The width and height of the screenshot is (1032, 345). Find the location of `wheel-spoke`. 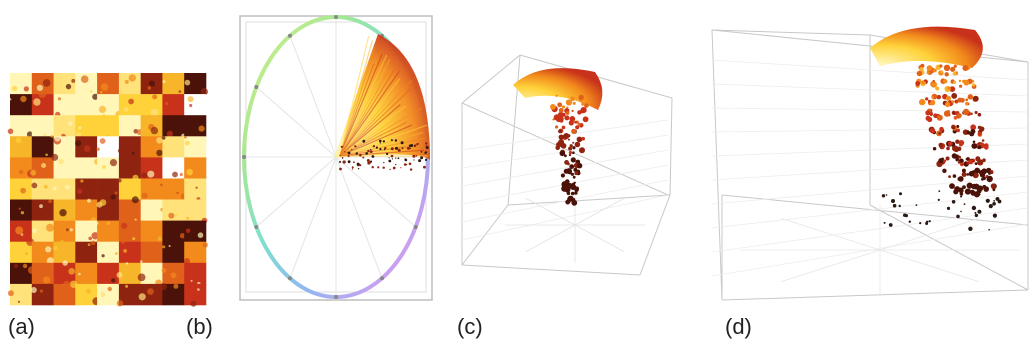

wheel-spoke is located at coordinates (296, 122).